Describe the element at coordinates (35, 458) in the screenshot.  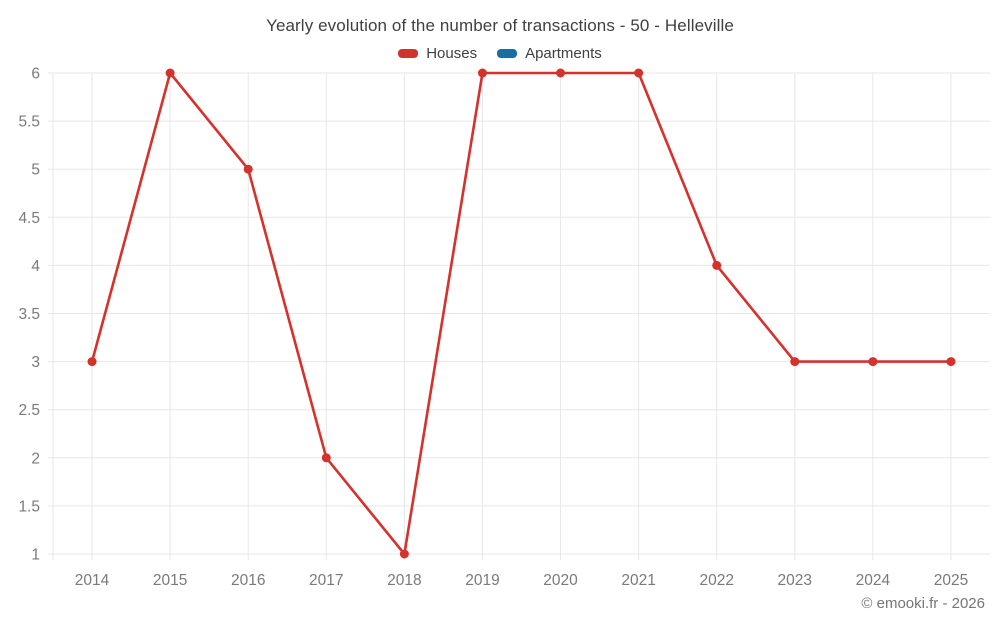
I see `y-tick-label: 2` at that location.